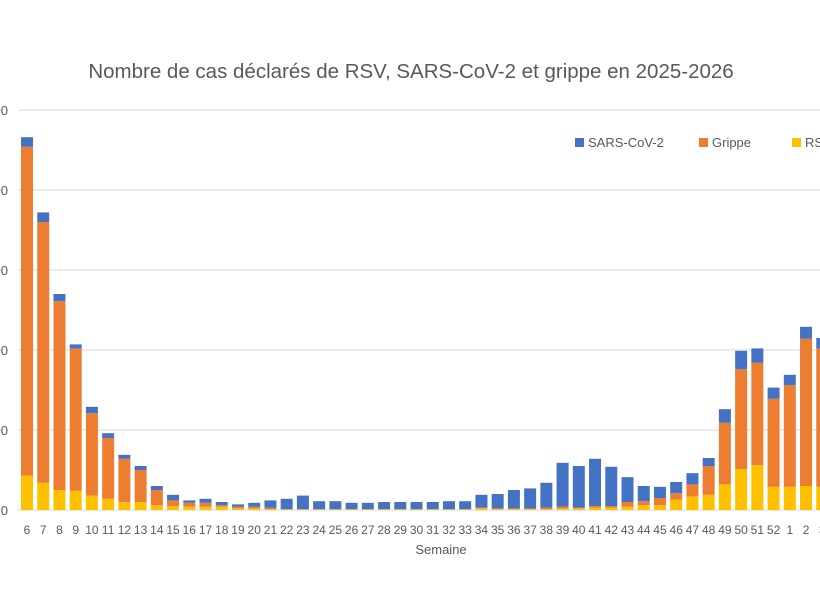 This screenshot has width=820, height=615. I want to click on x-tick-label: 52, so click(774, 530).